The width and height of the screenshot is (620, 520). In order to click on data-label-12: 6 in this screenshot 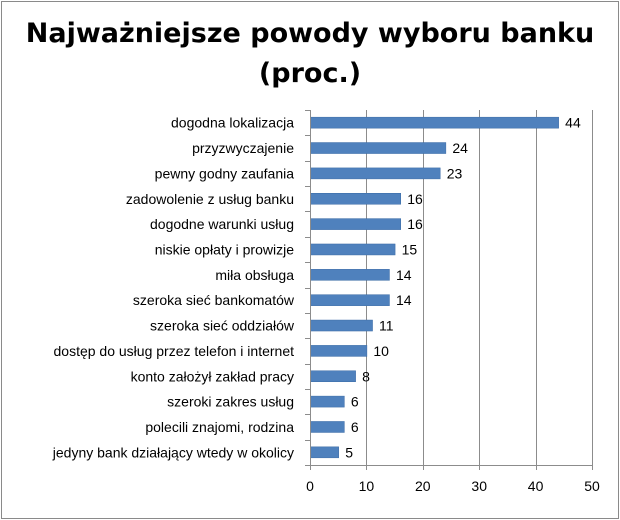, I will do `click(355, 402)`.